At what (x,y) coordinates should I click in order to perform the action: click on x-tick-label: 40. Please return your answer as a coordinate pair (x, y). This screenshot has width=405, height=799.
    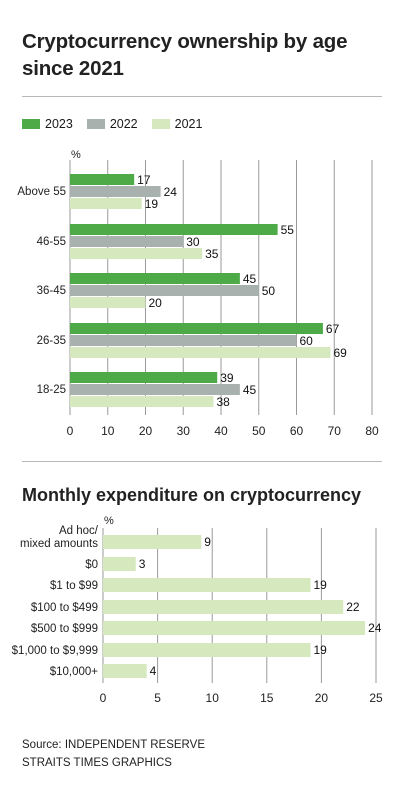
    Looking at the image, I should click on (221, 431).